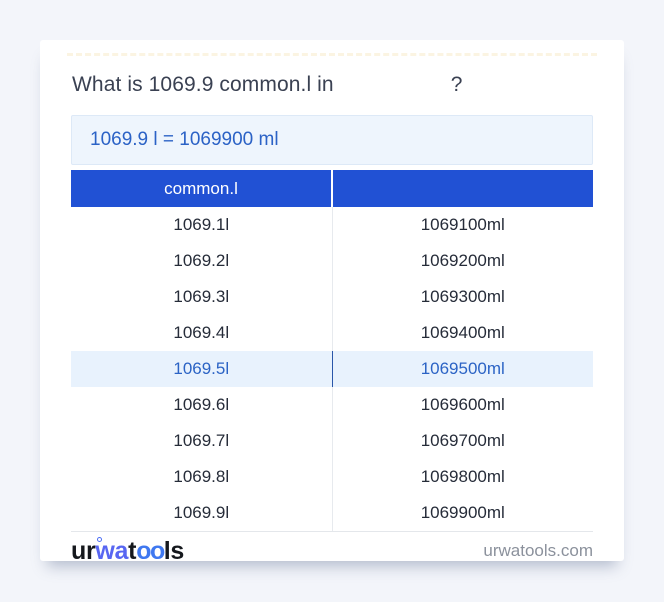  I want to click on page-title: What is 1069.9 common.l in ?, so click(332, 85).